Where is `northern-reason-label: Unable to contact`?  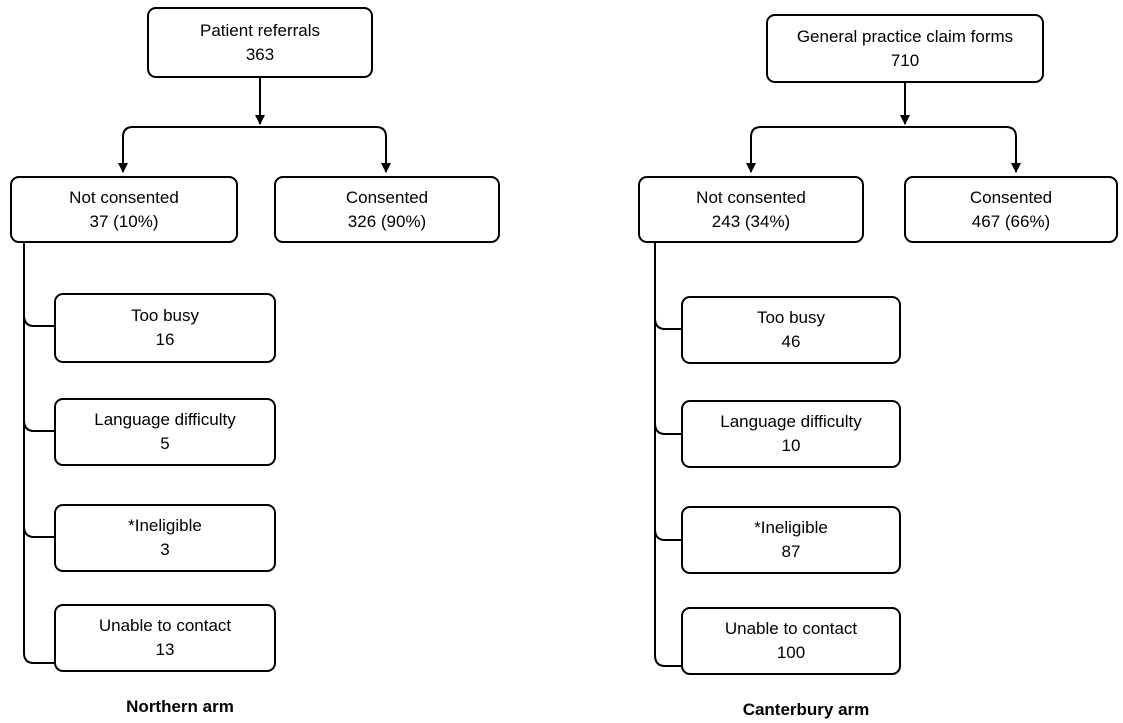 northern-reason-label: Unable to contact is located at coordinates (165, 625).